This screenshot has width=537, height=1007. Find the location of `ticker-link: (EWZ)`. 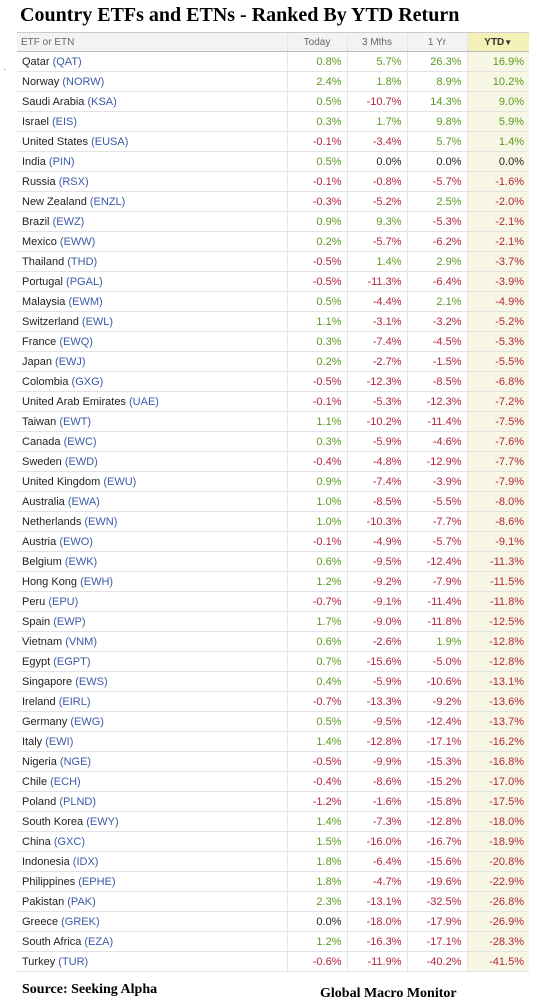

ticker-link: (EWZ) is located at coordinates (68, 221).